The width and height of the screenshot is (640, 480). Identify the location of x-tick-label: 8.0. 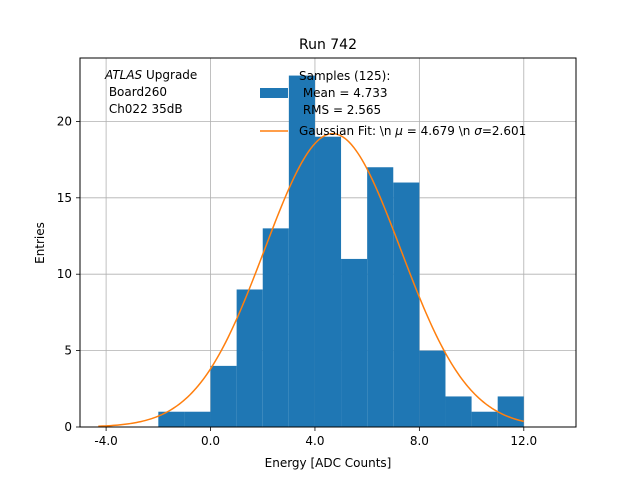
(419, 441).